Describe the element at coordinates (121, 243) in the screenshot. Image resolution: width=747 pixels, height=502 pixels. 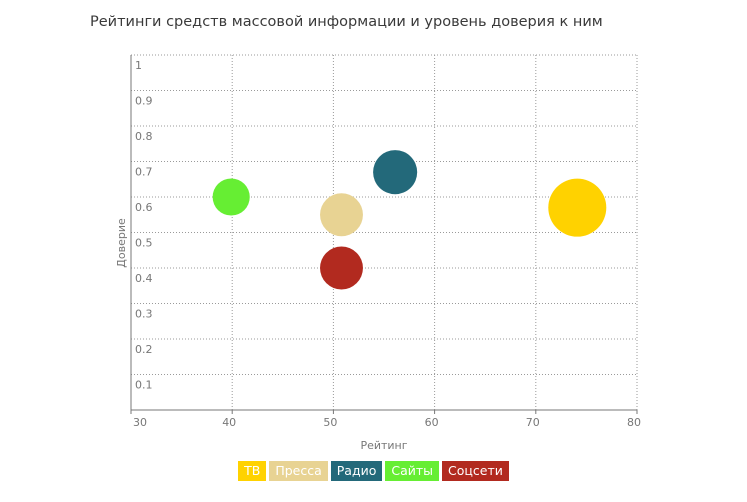
I see `y-axis-label: Доверие` at that location.